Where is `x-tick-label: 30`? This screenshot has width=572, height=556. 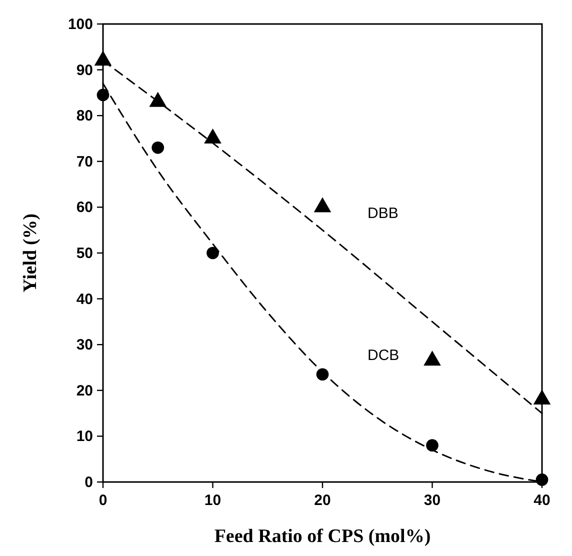
x-tick-label: 30 is located at coordinates (432, 500).